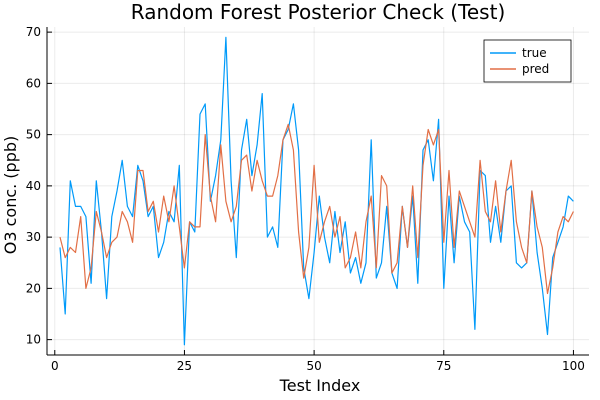  I want to click on legend: true pred, so click(527, 61).